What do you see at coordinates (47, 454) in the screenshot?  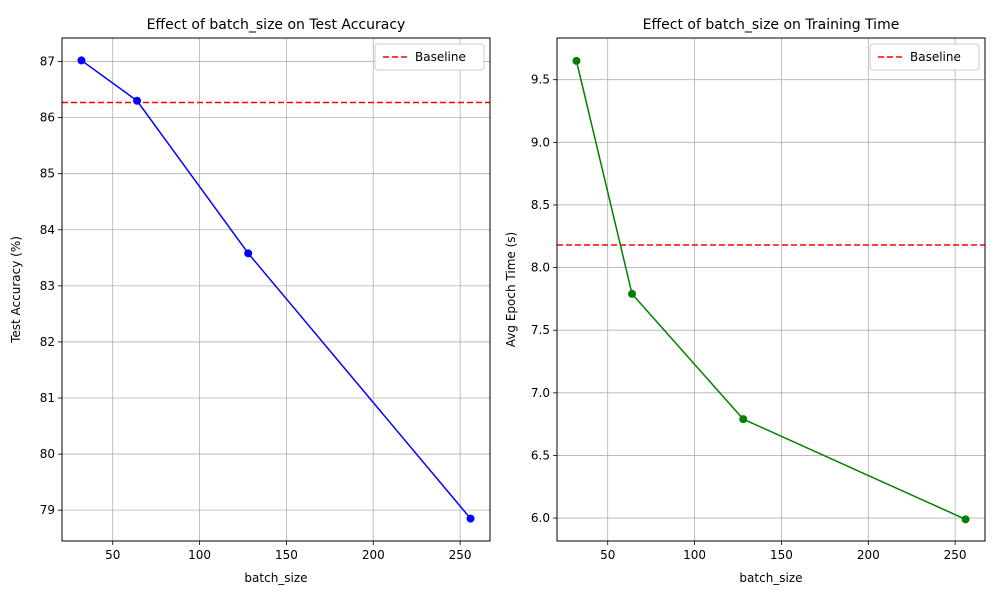 I see `y-tick-label: 80` at bounding box center [47, 454].